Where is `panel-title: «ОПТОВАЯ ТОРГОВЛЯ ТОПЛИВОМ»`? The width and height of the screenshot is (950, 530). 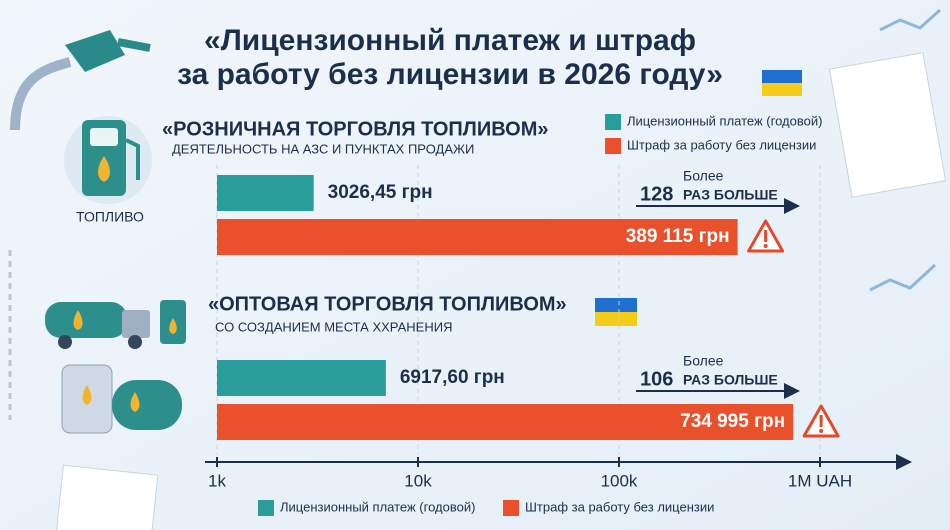
panel-title: «ОПТОВАЯ ТОРГОВЛЯ ТОПЛИВОМ» is located at coordinates (387, 304).